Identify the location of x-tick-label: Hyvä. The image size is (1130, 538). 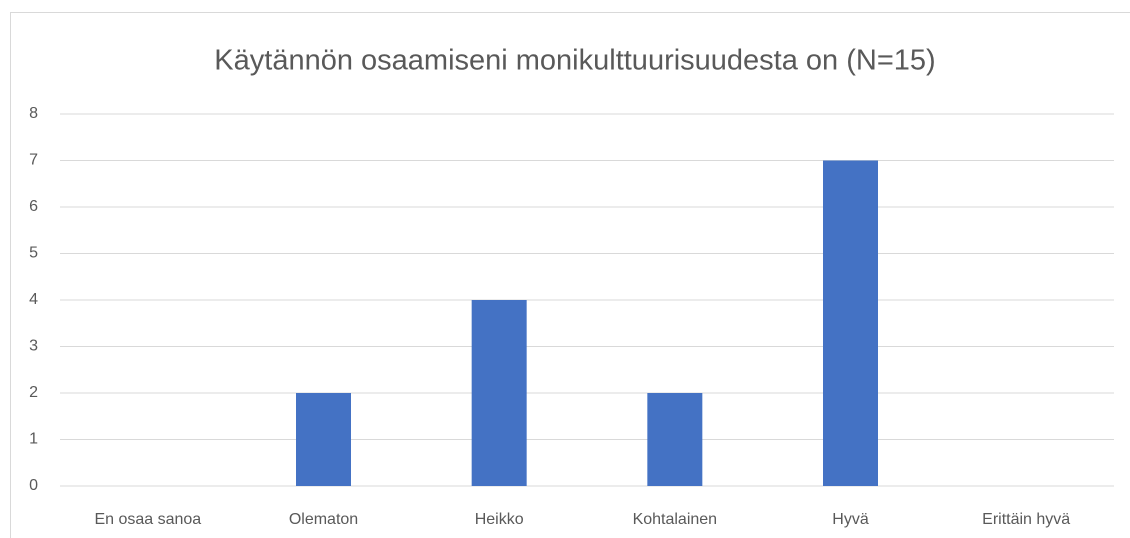
(850, 519).